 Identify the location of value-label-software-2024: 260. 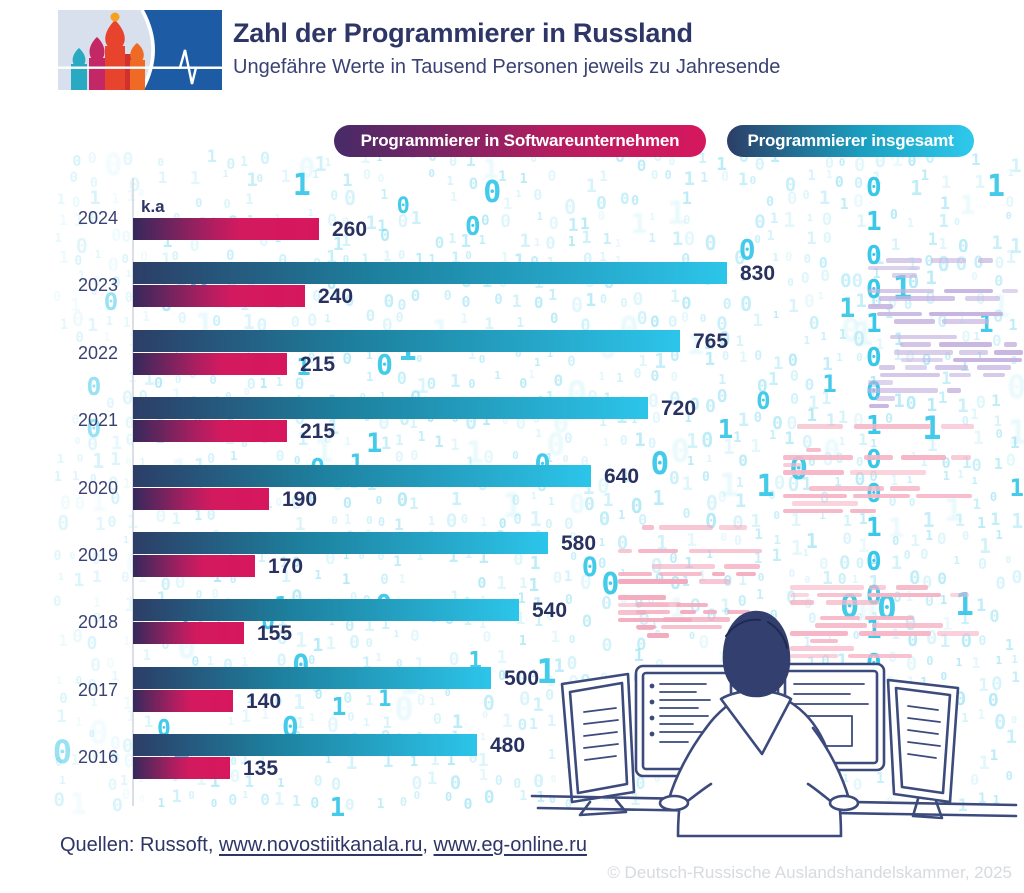
(350, 229).